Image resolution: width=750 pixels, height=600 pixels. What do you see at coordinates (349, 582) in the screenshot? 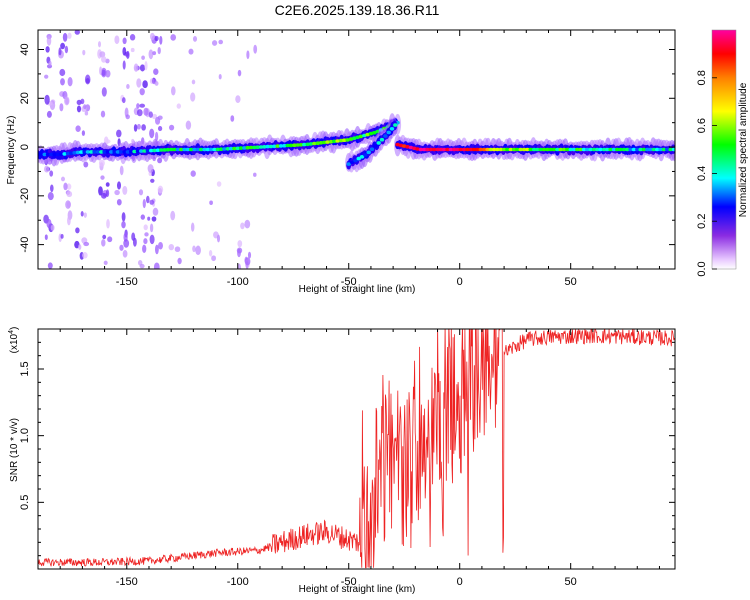
I see `x-tick-label: -50` at bounding box center [349, 582].